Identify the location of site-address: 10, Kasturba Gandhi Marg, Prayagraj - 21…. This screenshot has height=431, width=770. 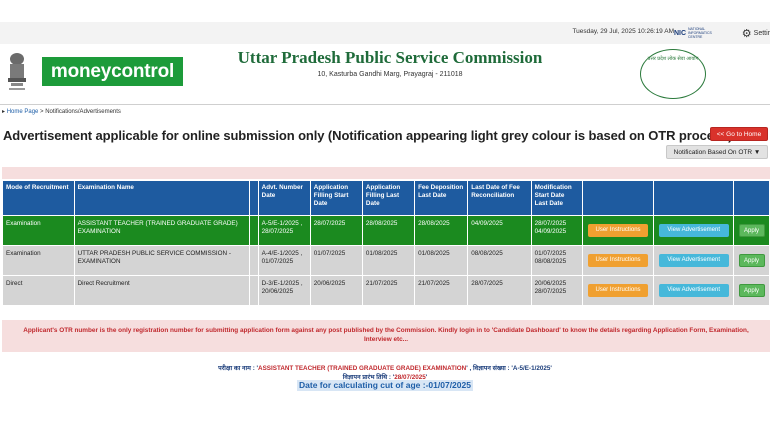
(390, 74).